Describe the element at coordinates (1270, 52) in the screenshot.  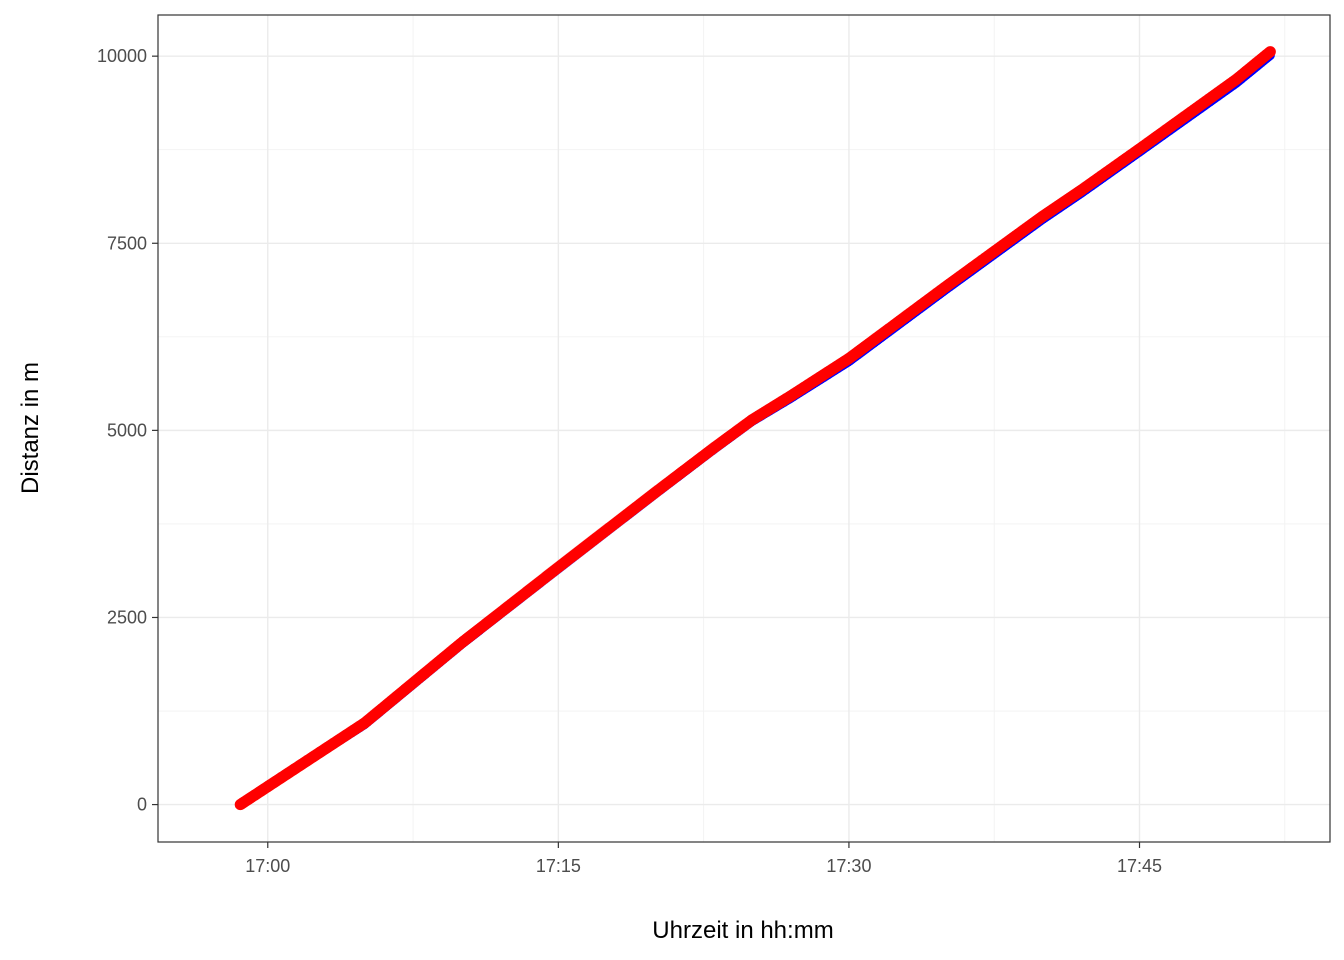
I see `data-point` at that location.